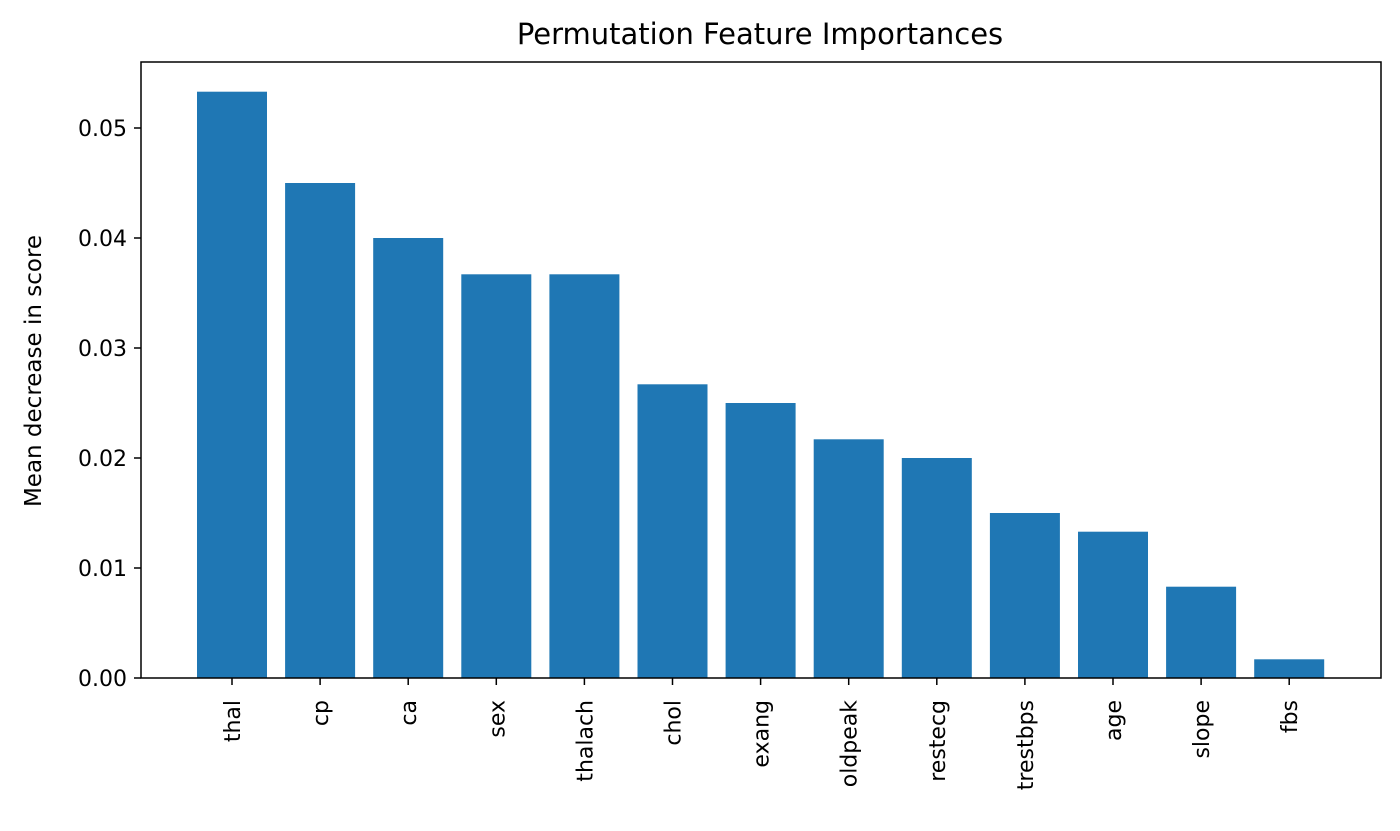 Image resolution: width=1400 pixels, height=831 pixels. Describe the element at coordinates (1201, 632) in the screenshot. I see `bar-slope` at that location.